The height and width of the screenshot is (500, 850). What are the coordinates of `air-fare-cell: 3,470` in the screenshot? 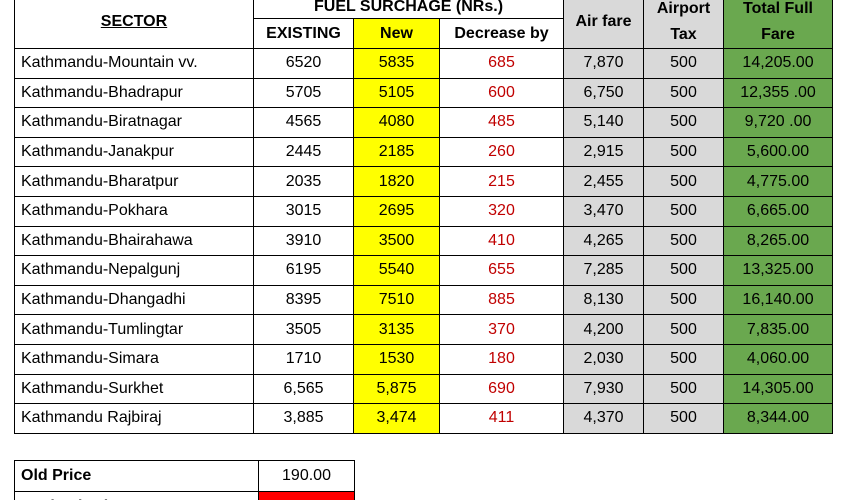 It's located at (604, 211).